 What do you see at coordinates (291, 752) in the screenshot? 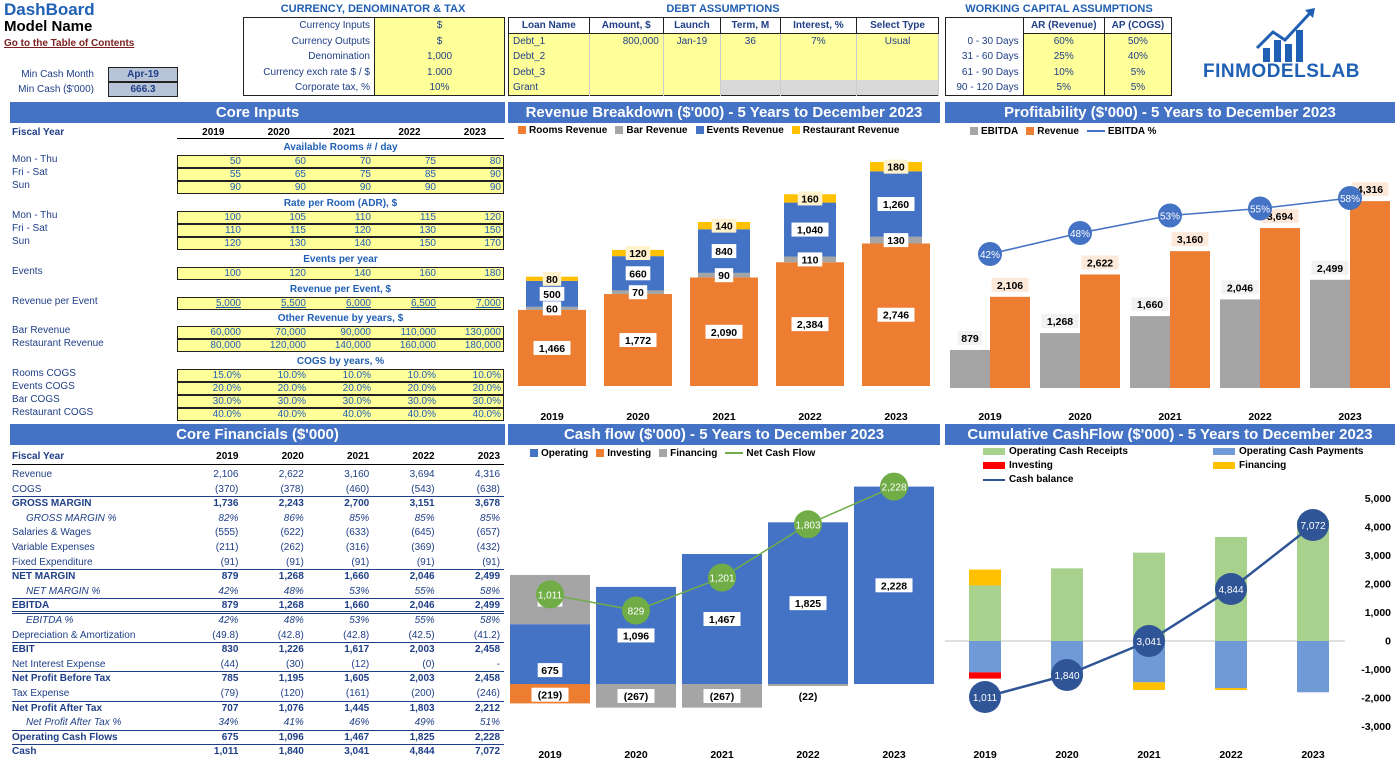
I see `fin-row-value: 1,840` at bounding box center [291, 752].